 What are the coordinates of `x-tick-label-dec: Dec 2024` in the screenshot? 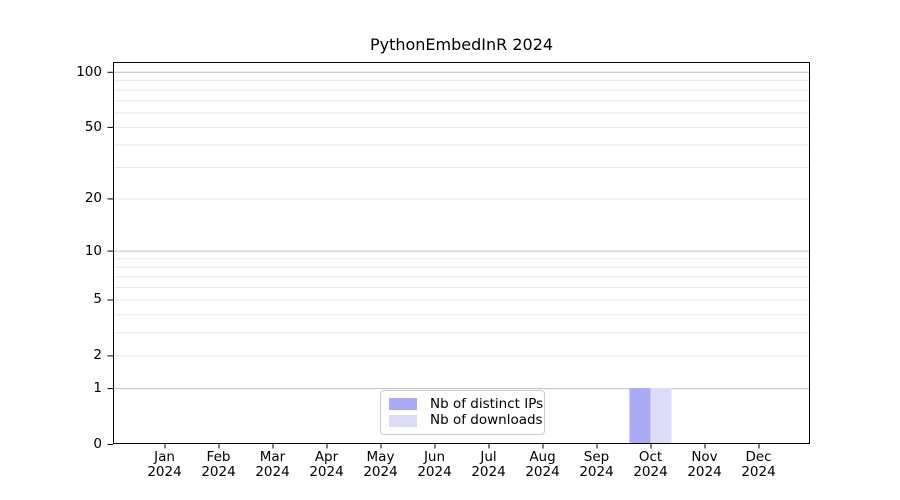 It's located at (759, 465).